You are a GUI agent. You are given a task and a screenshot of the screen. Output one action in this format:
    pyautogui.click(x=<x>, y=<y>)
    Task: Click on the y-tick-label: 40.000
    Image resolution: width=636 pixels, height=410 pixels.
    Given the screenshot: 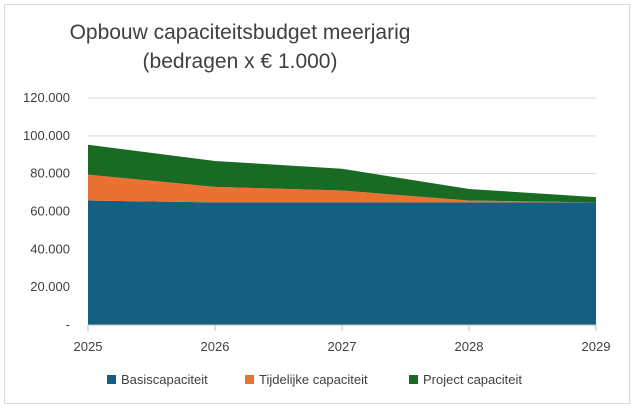 What is the action you would take?
    pyautogui.click(x=50, y=248)
    